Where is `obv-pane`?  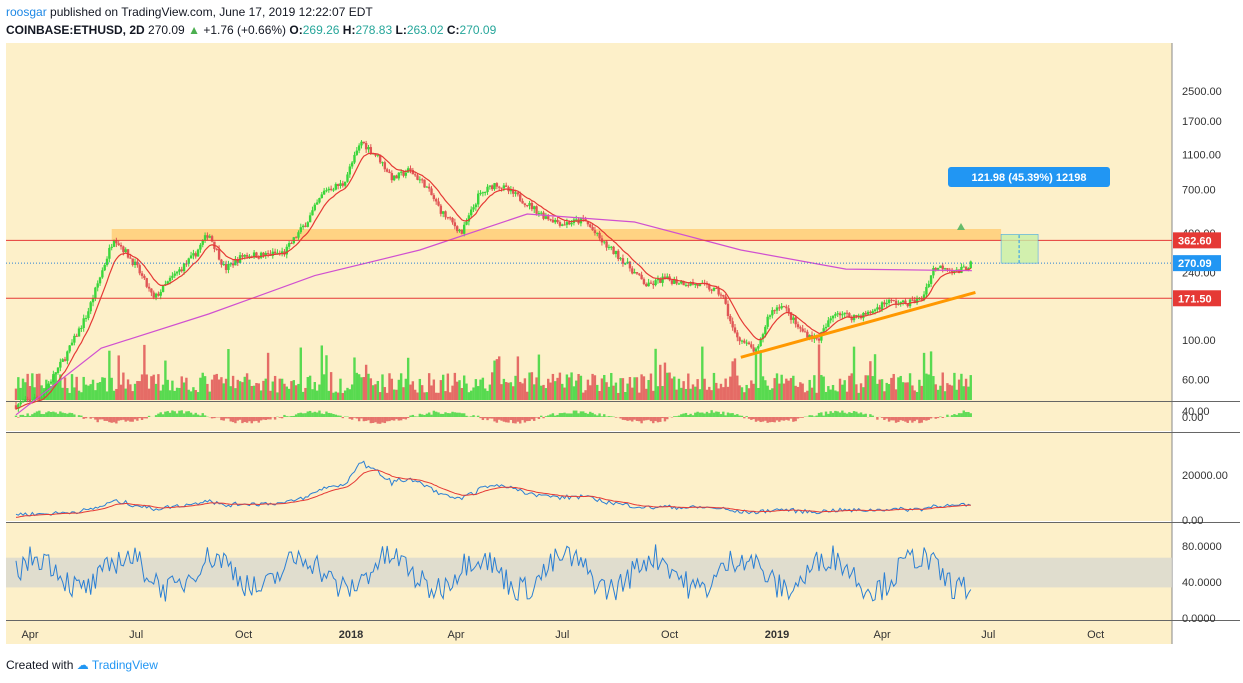
obv-pane is located at coordinates (589, 477).